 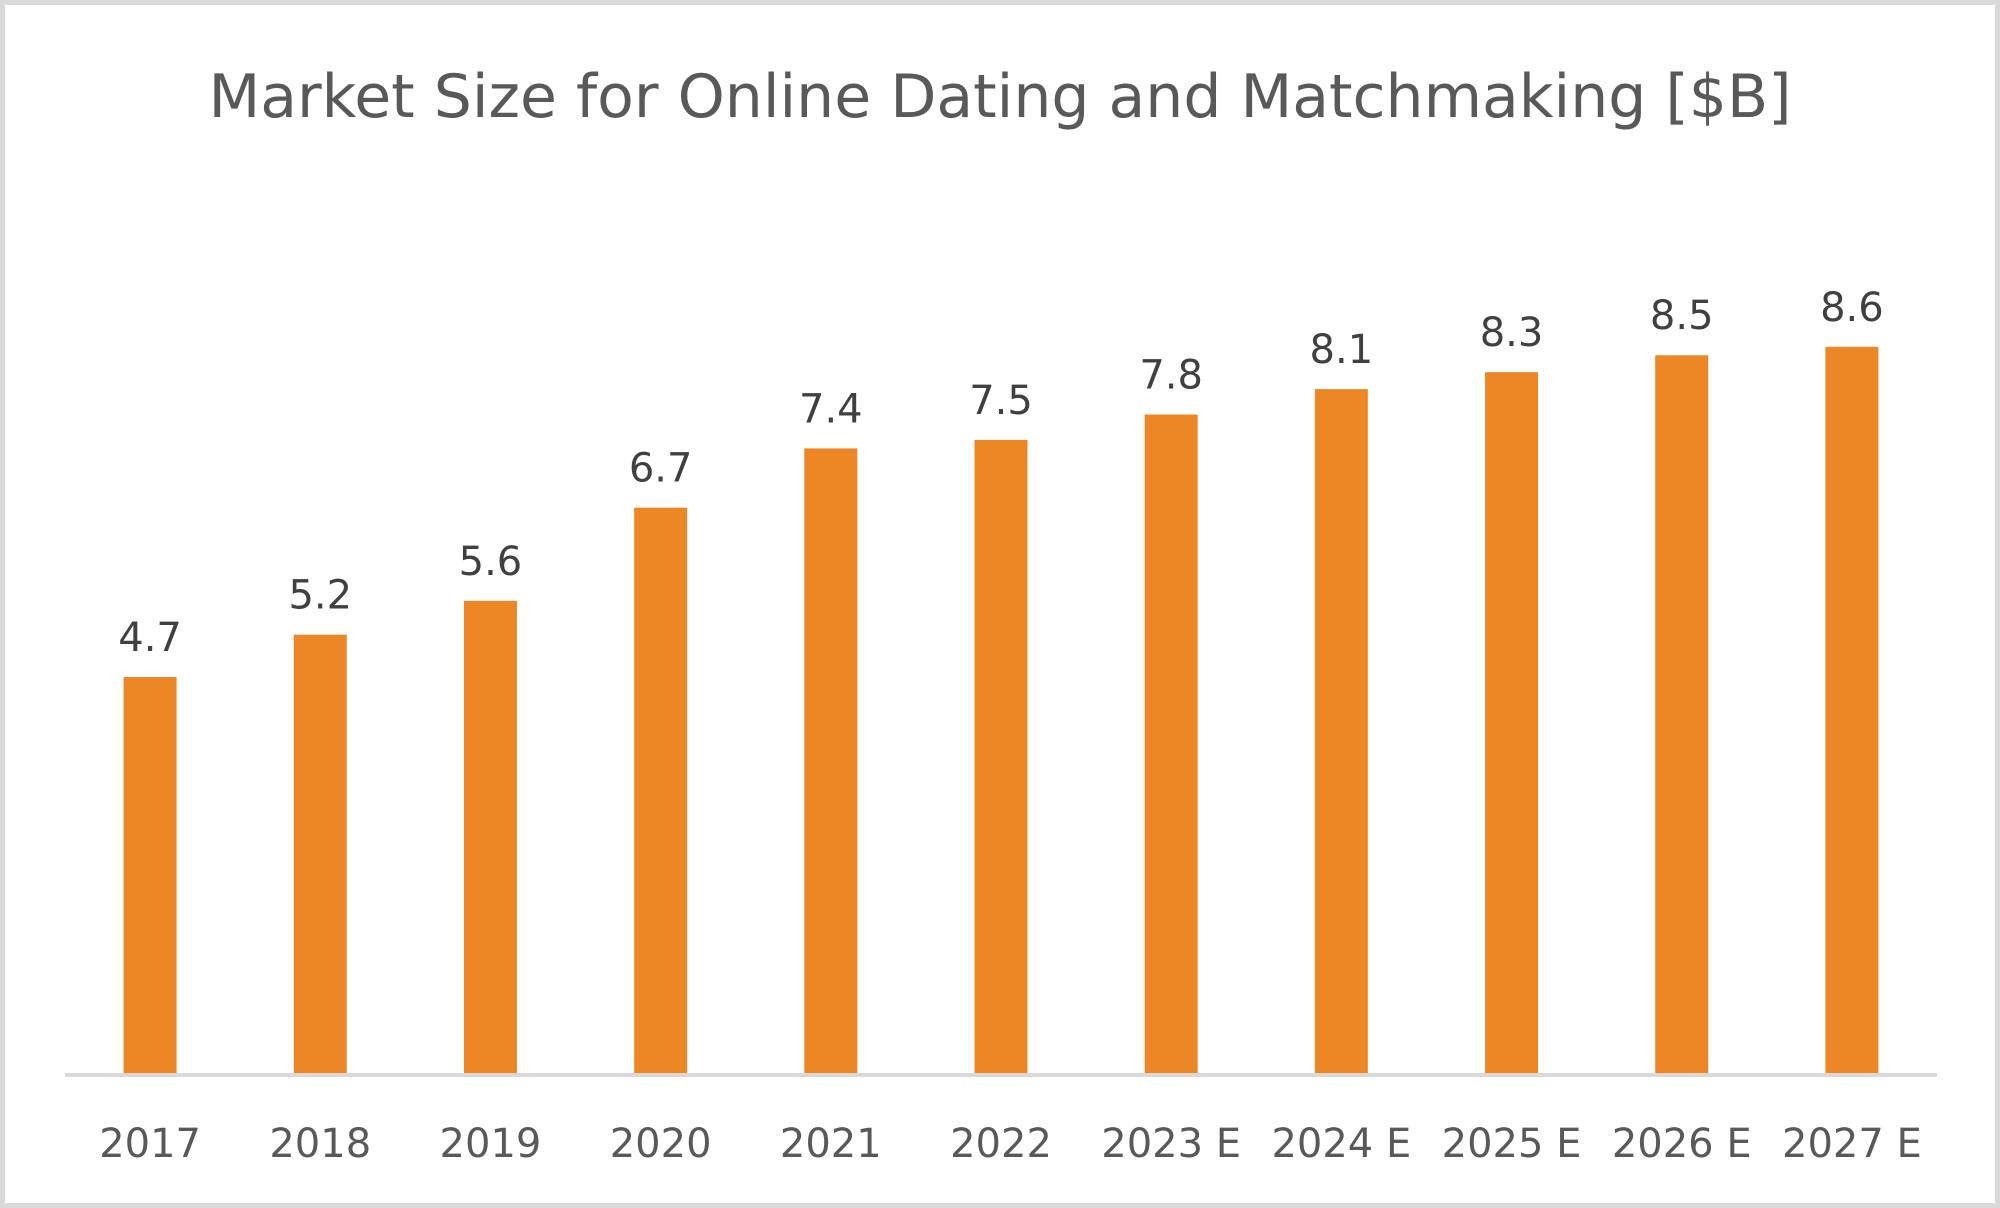 I want to click on data-label-2019: 5.6, so click(x=491, y=562).